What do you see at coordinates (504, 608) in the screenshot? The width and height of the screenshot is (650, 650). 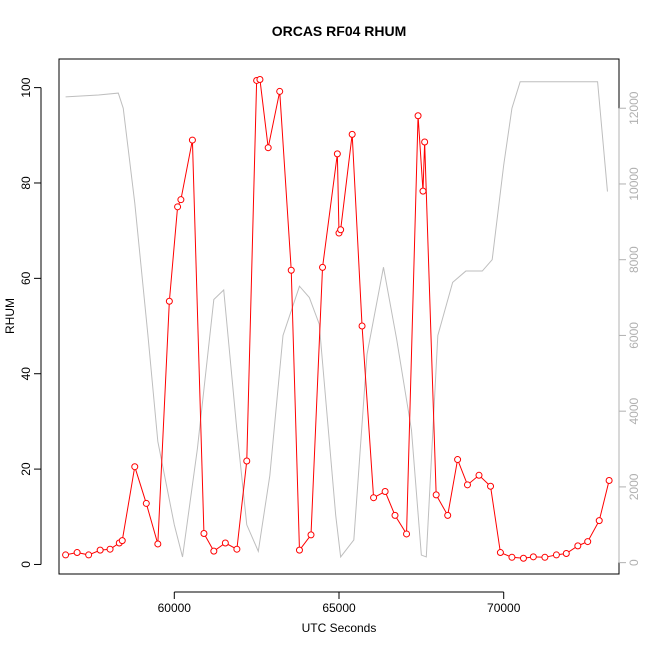 I see `x-tick-label: 70000` at bounding box center [504, 608].